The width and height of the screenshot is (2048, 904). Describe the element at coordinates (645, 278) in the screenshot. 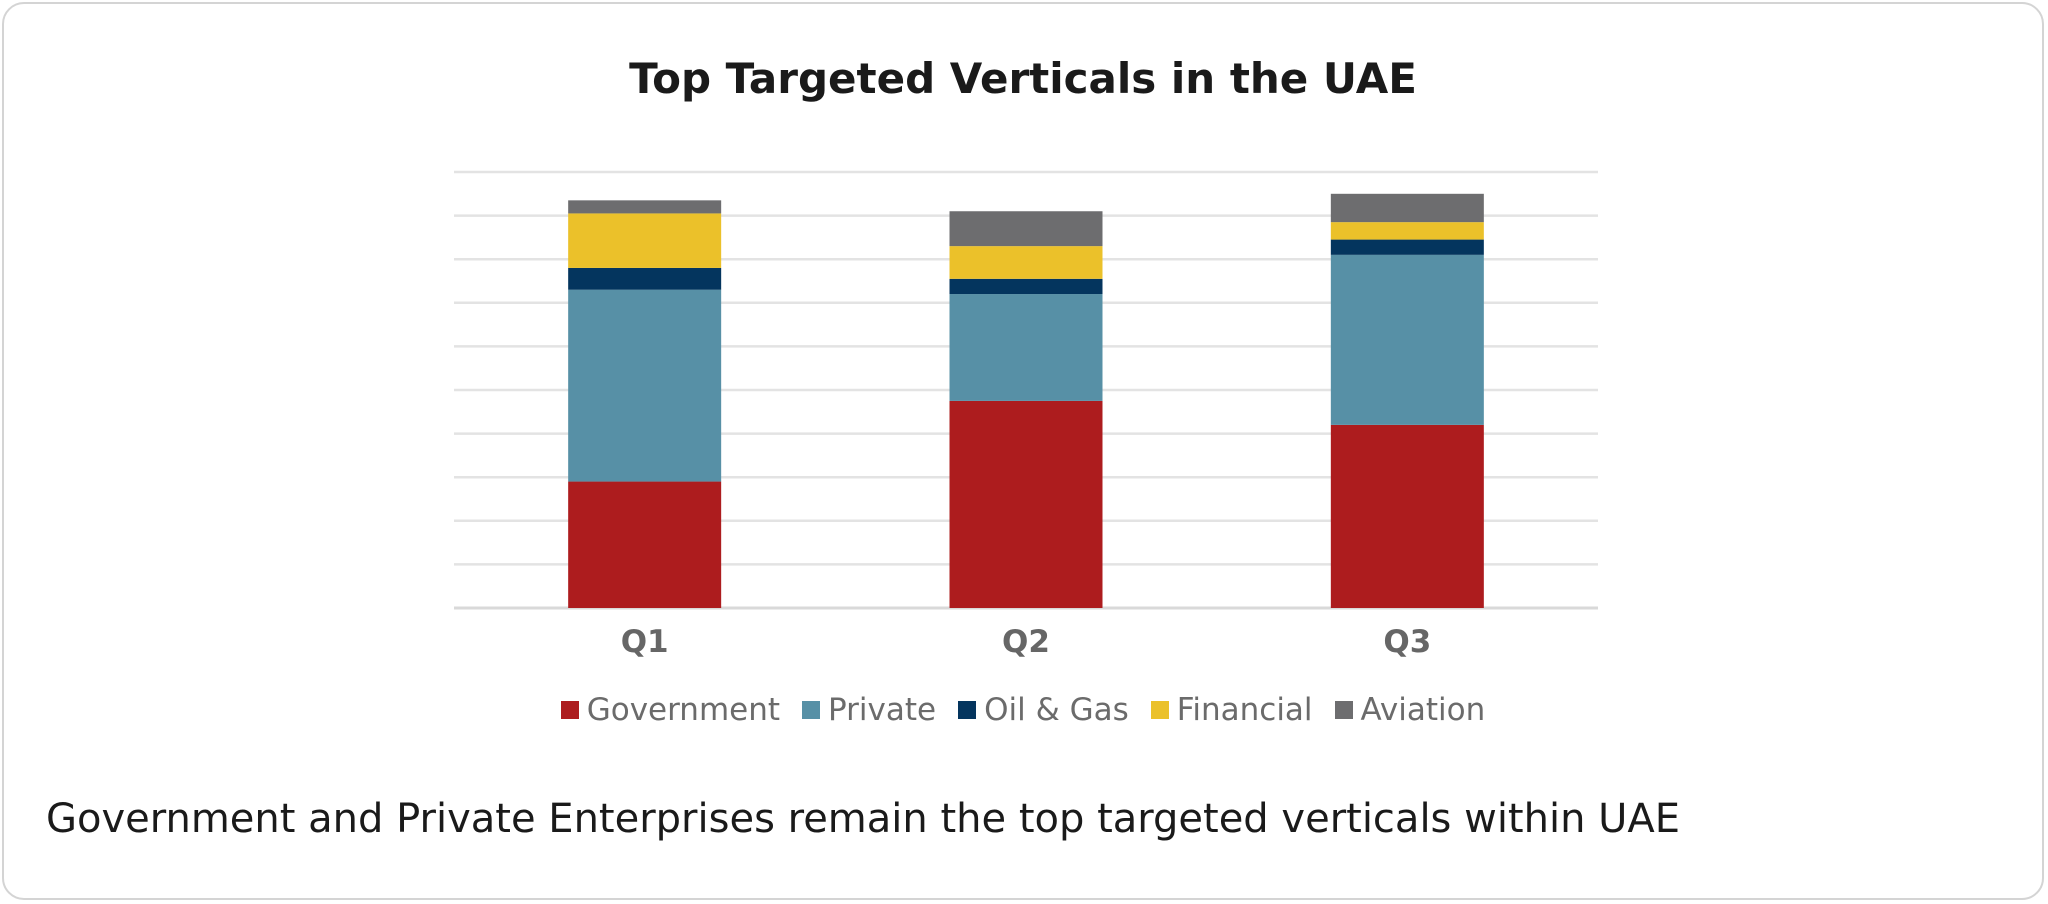

I see `bar-segment-oil-gas-q1` at that location.